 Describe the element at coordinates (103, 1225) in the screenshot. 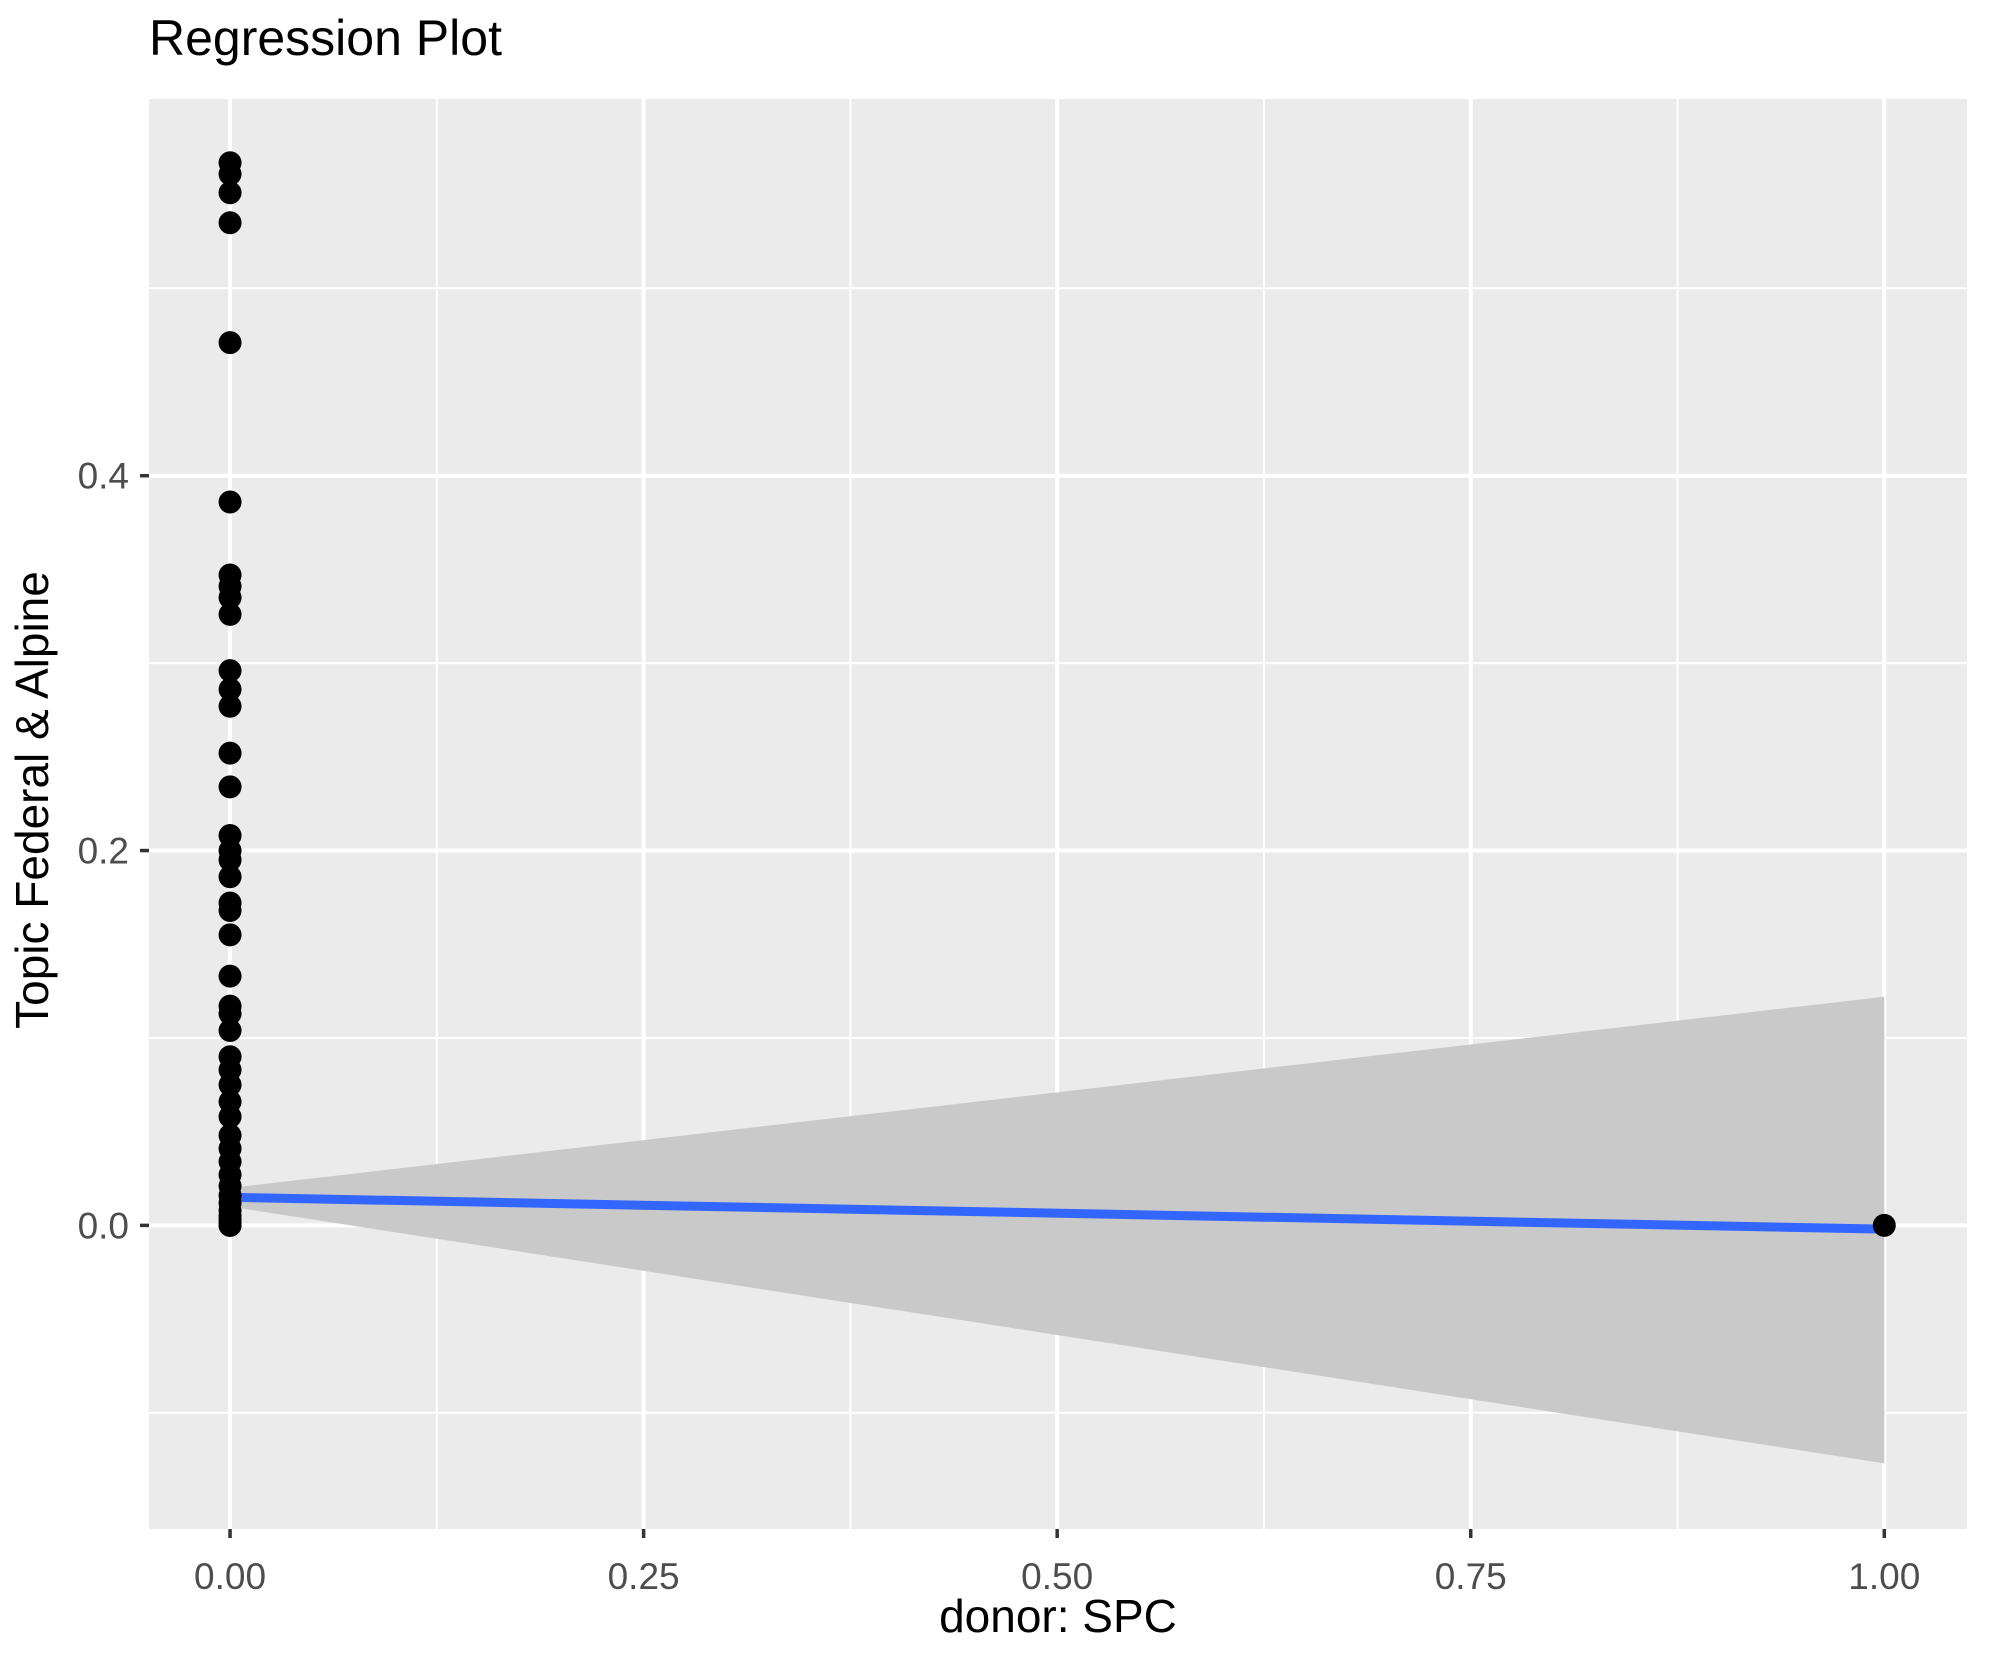

I see `y-tick-label: 0.0` at that location.